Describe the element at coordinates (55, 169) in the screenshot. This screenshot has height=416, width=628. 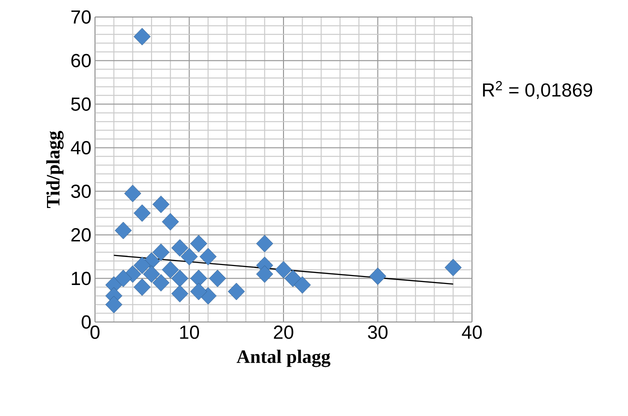
I see `y-axis-title: Tid/plagg` at that location.